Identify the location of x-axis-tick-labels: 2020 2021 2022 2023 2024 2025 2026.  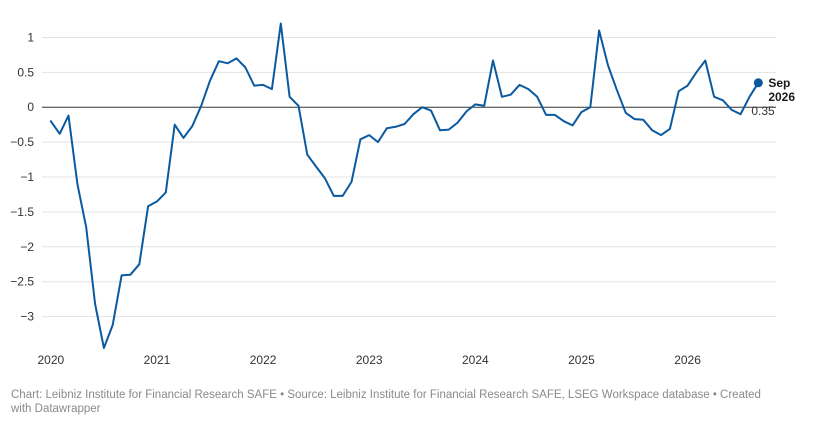
(369, 360).